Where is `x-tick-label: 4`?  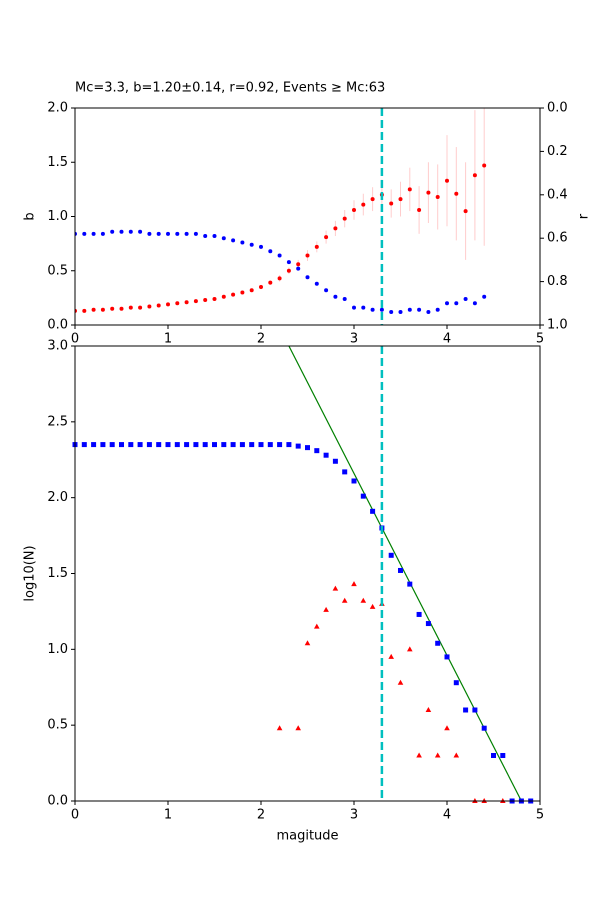
x-tick-label: 4 is located at coordinates (447, 339).